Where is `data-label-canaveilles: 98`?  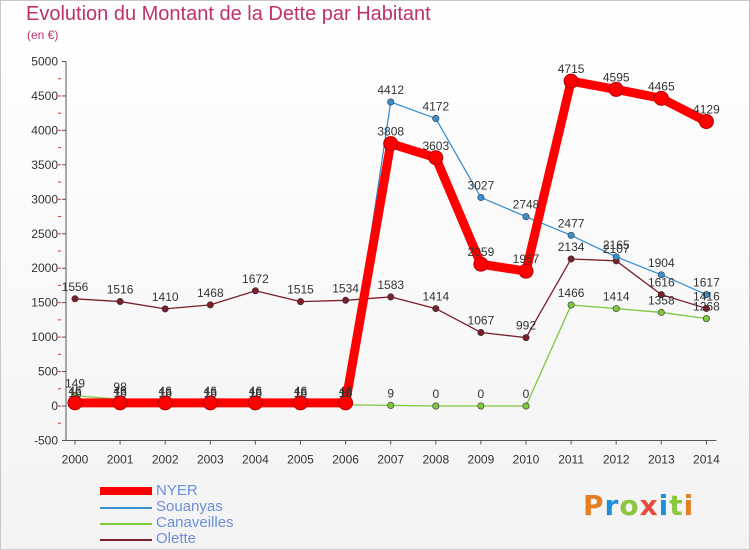
data-label-canaveilles: 98 is located at coordinates (120, 387).